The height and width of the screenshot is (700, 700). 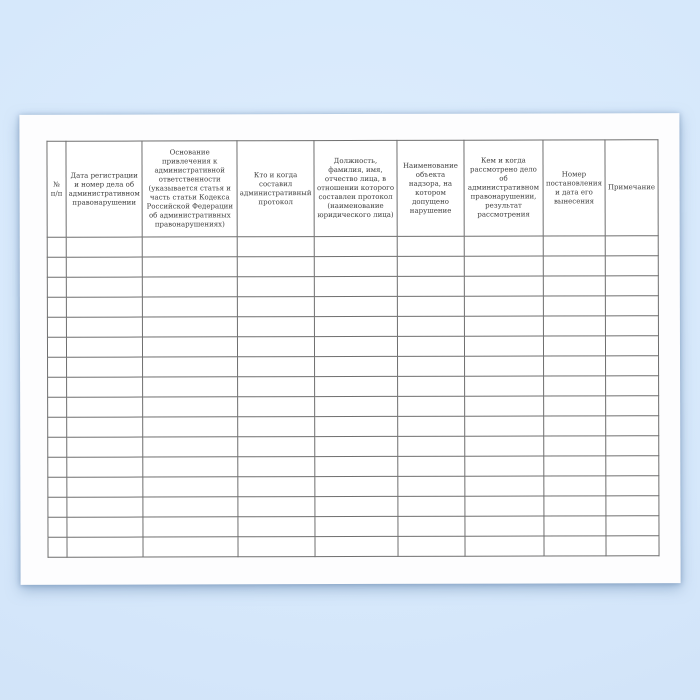 I want to click on column-header-1: № п/п, so click(x=56, y=189).